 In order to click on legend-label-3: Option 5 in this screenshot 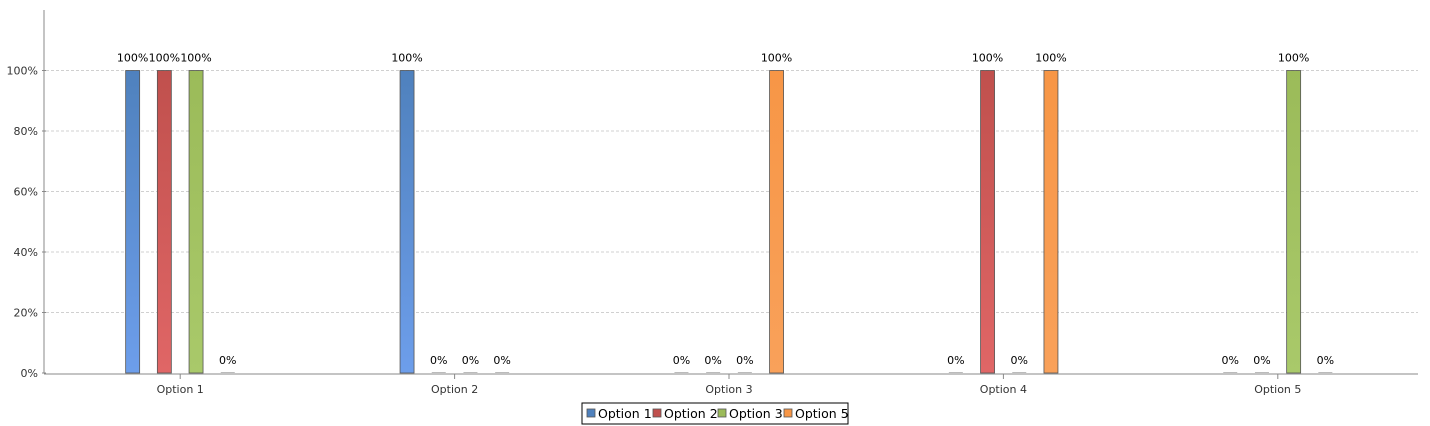, I will do `click(822, 413)`.